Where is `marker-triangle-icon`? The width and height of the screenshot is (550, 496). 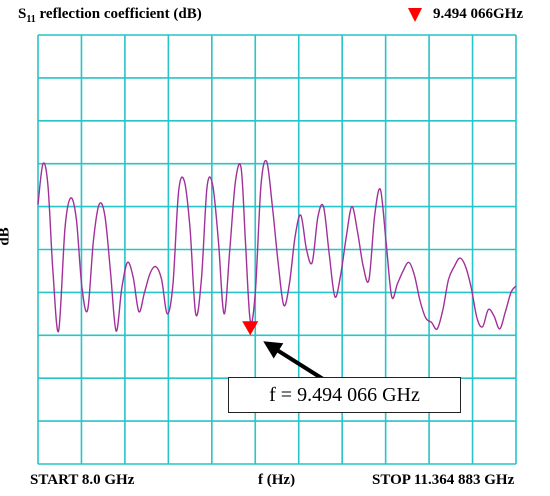 marker-triangle-icon is located at coordinates (415, 14).